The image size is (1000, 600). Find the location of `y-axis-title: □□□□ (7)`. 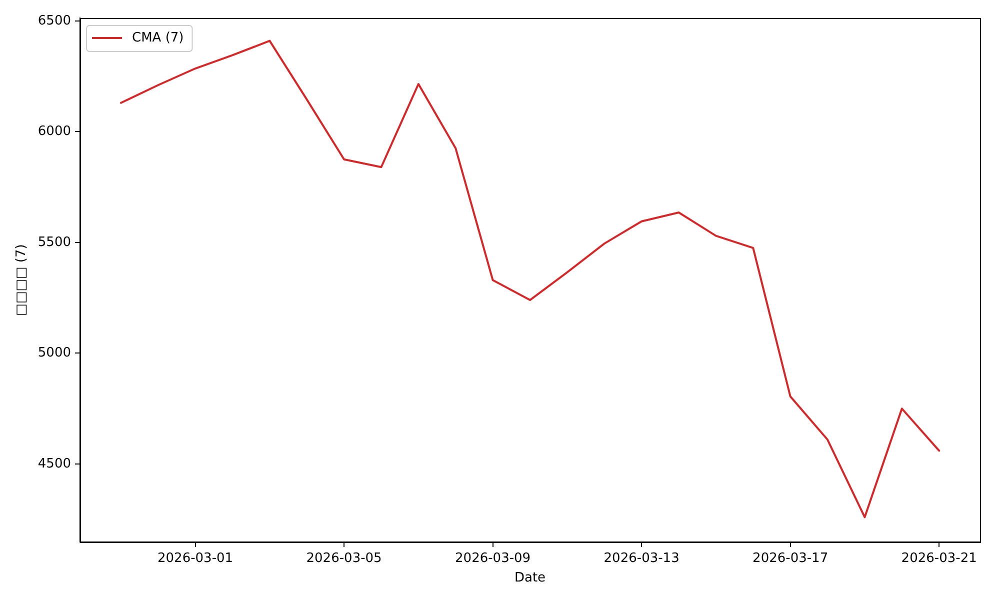

y-axis-title: □□□□ (7) is located at coordinates (22, 280).